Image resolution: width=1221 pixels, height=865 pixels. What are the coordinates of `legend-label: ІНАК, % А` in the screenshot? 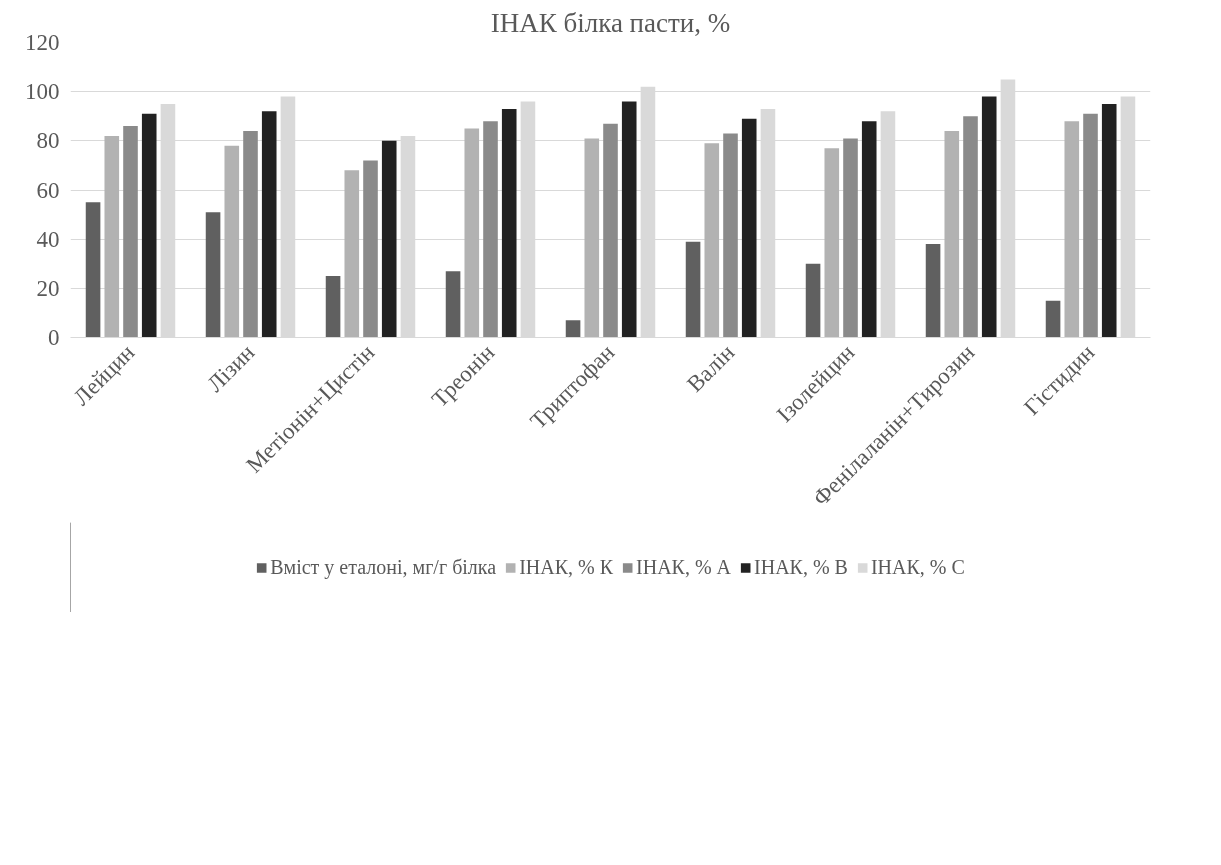 It's located at (684, 567).